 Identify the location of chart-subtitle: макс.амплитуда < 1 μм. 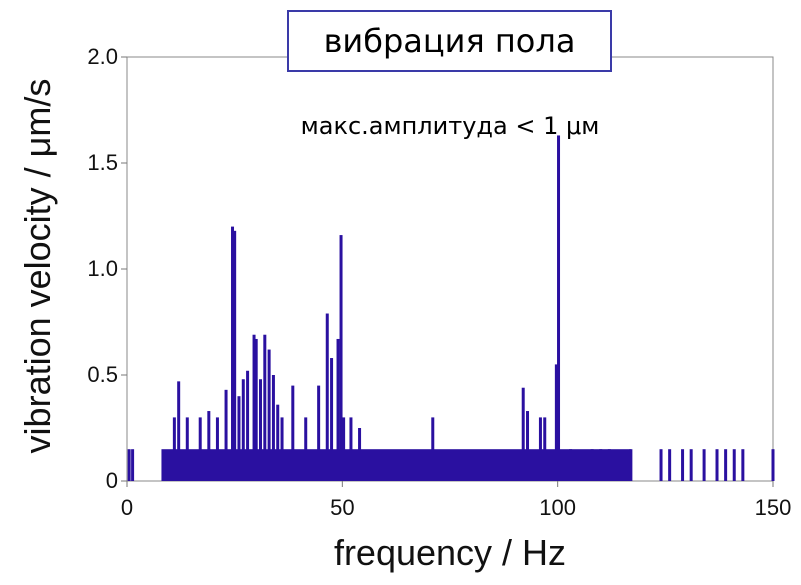
(450, 126).